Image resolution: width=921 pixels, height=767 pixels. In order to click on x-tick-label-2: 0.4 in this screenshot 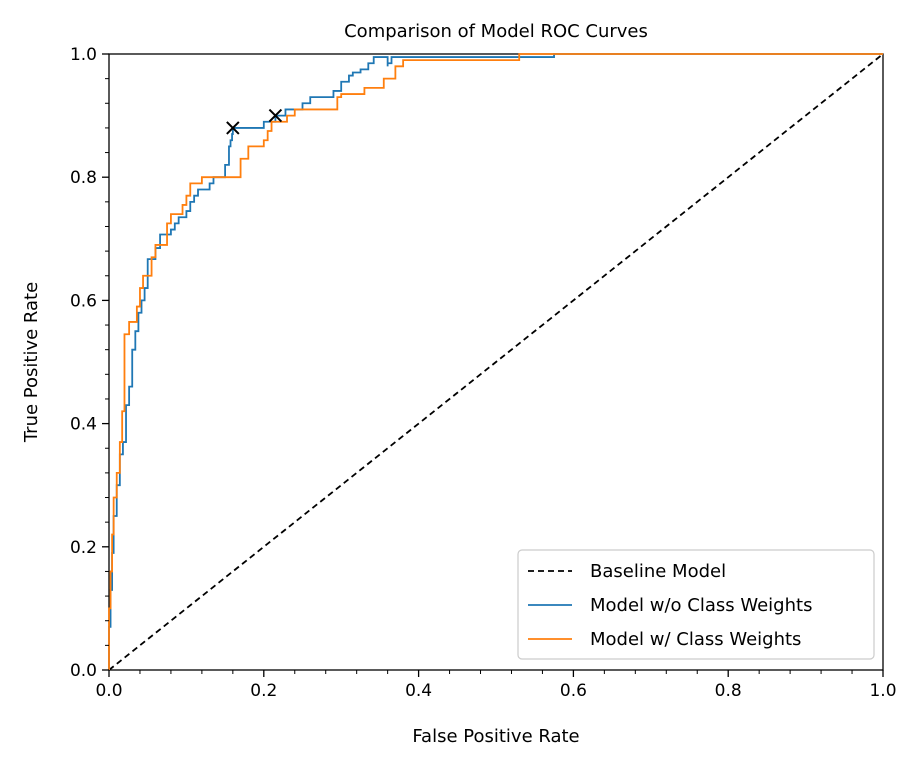, I will do `click(418, 691)`.